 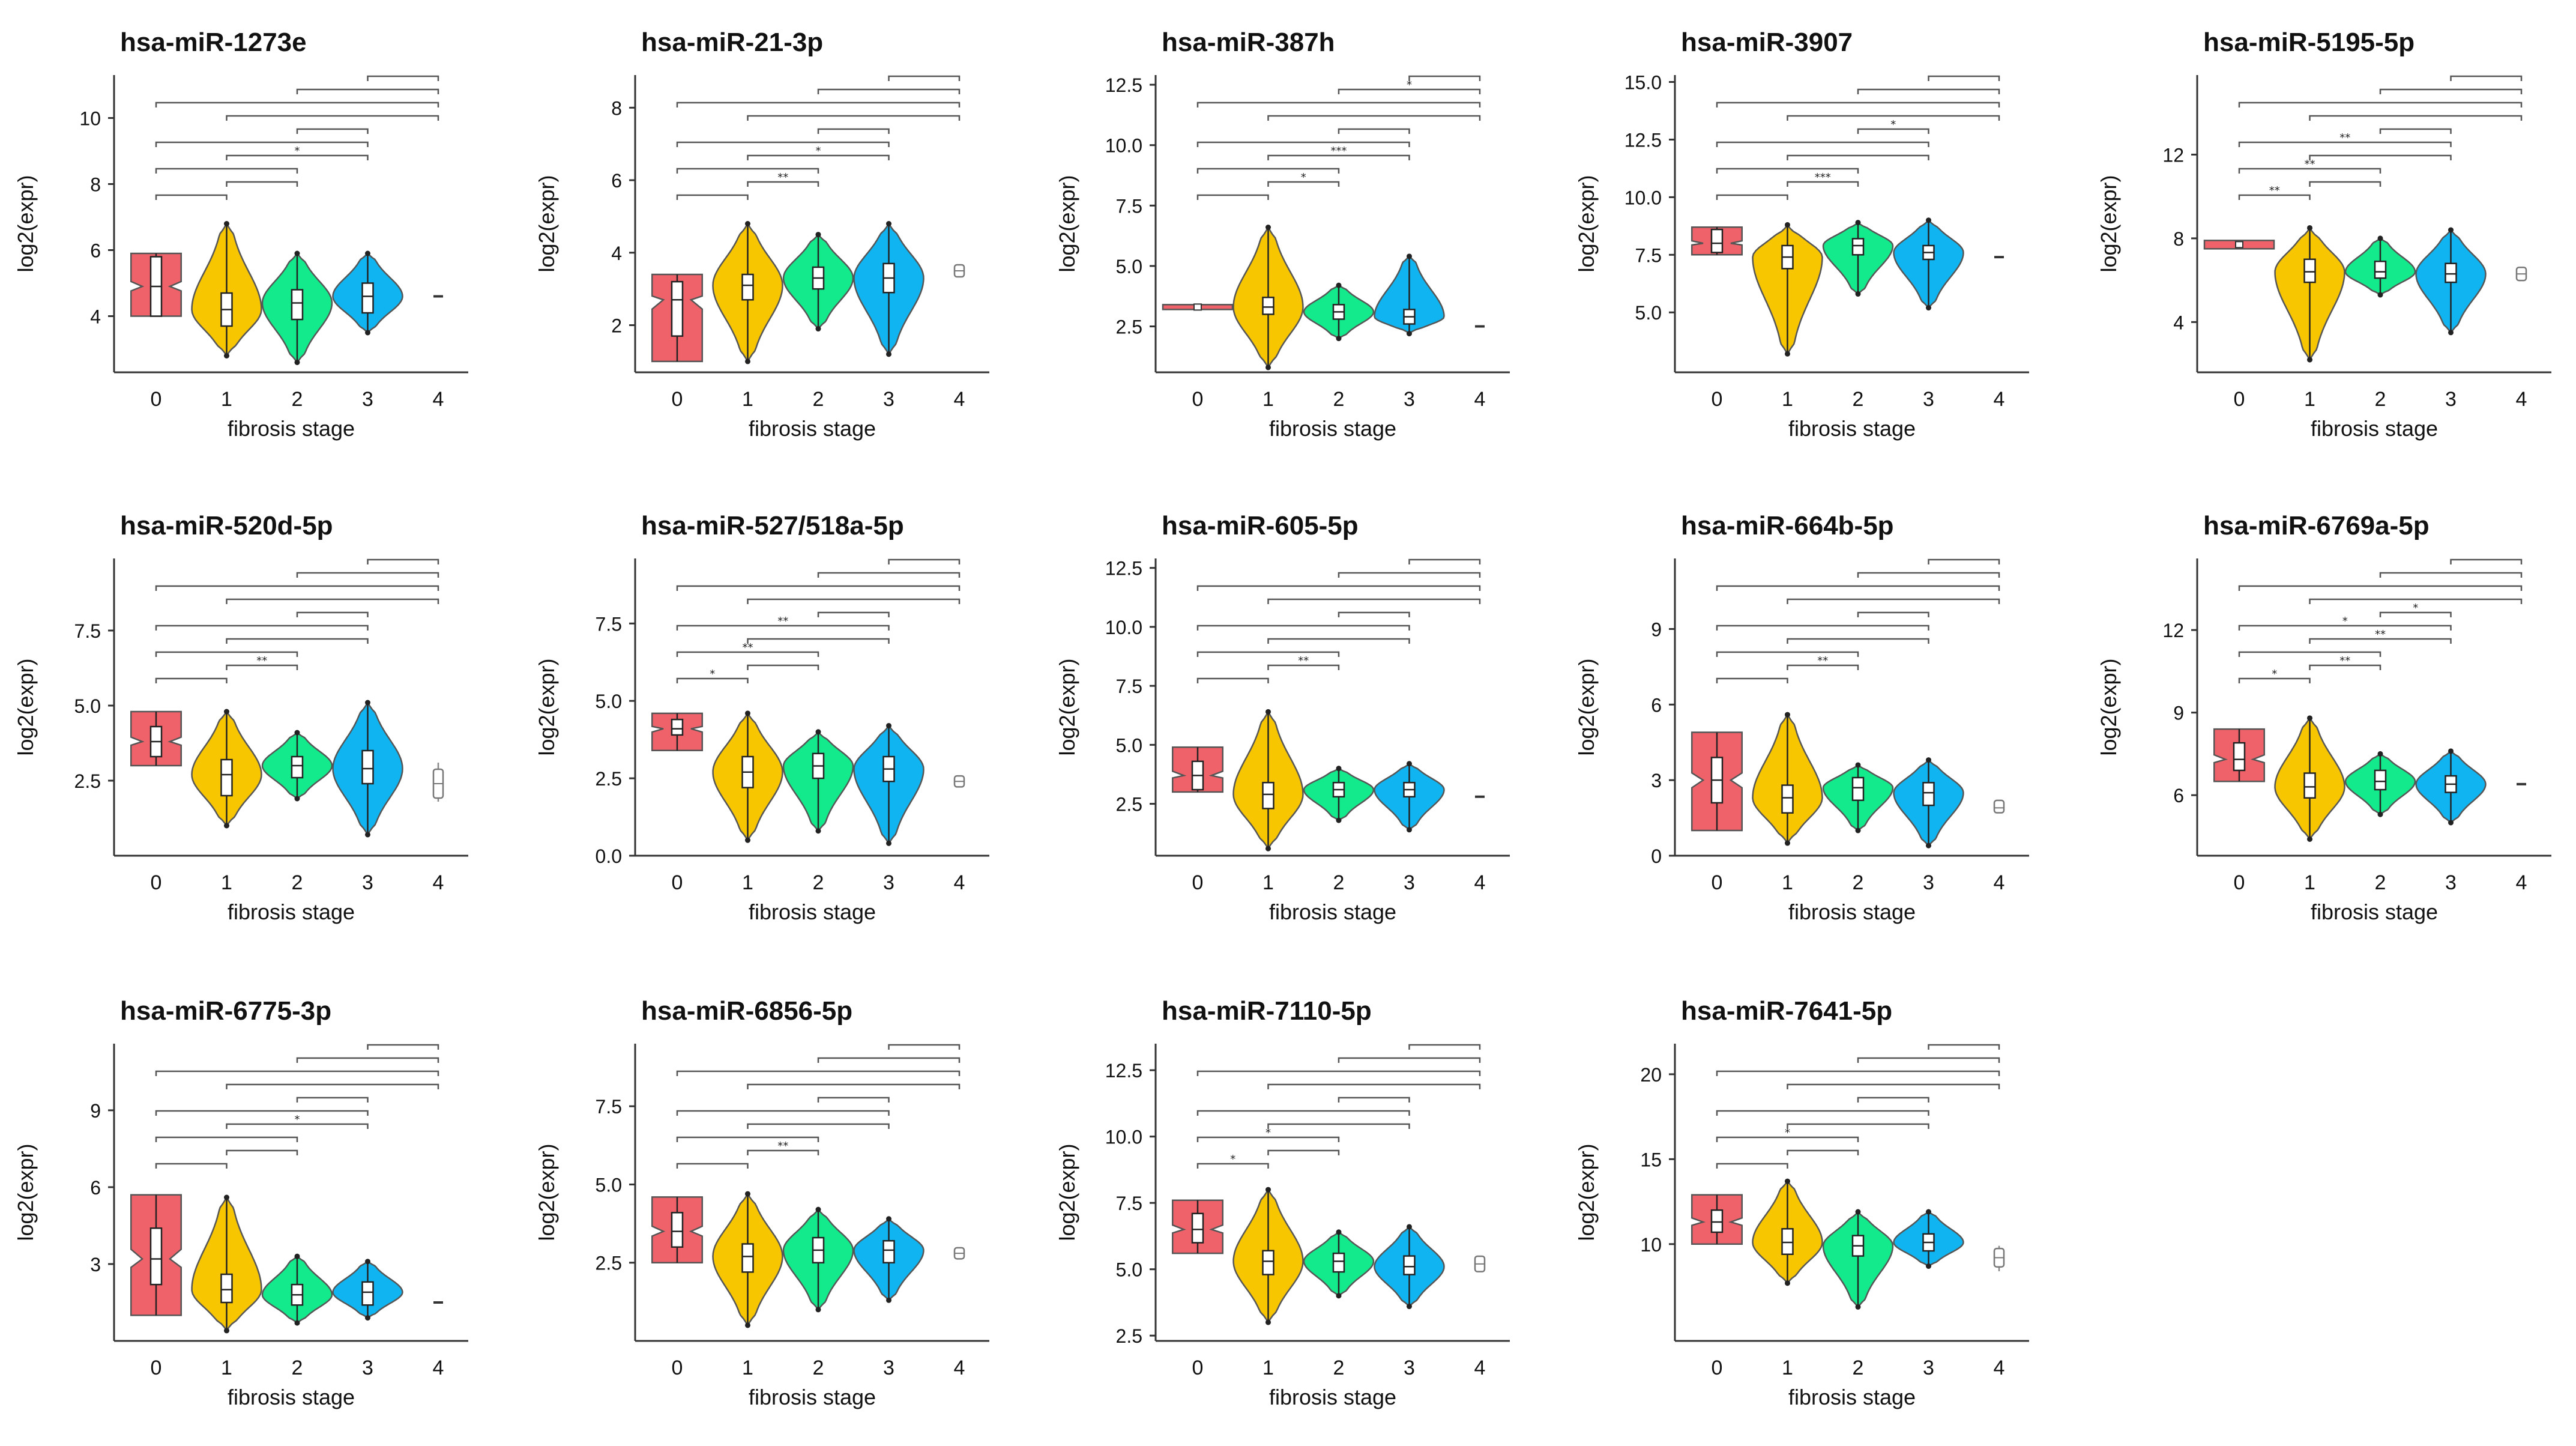 What do you see at coordinates (95, 185) in the screenshot?
I see `y-tick-label: 8` at bounding box center [95, 185].